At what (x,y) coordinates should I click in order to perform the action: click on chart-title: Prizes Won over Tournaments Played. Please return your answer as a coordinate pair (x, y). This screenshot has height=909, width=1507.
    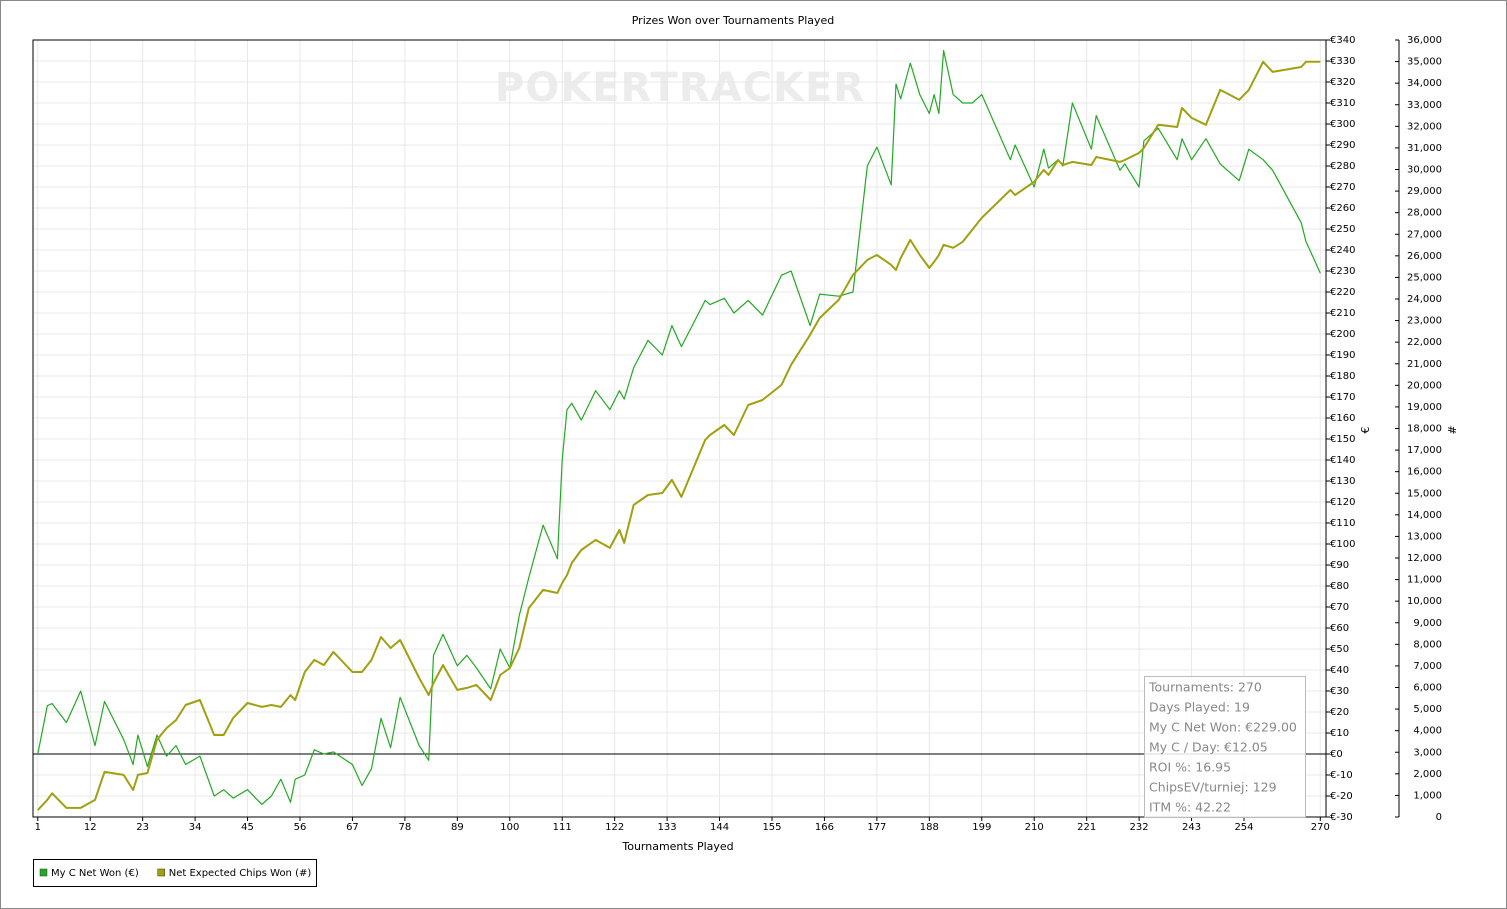
    Looking at the image, I should click on (733, 20).